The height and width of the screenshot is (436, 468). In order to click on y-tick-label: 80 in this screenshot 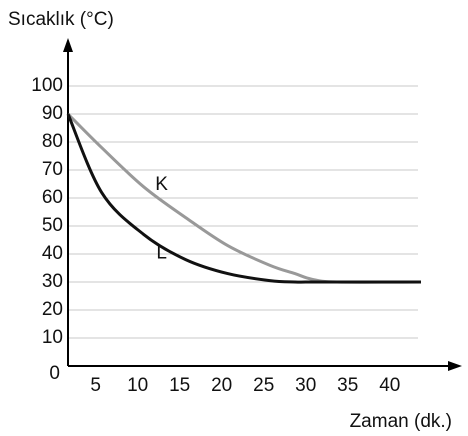, I will do `click(52, 141)`.